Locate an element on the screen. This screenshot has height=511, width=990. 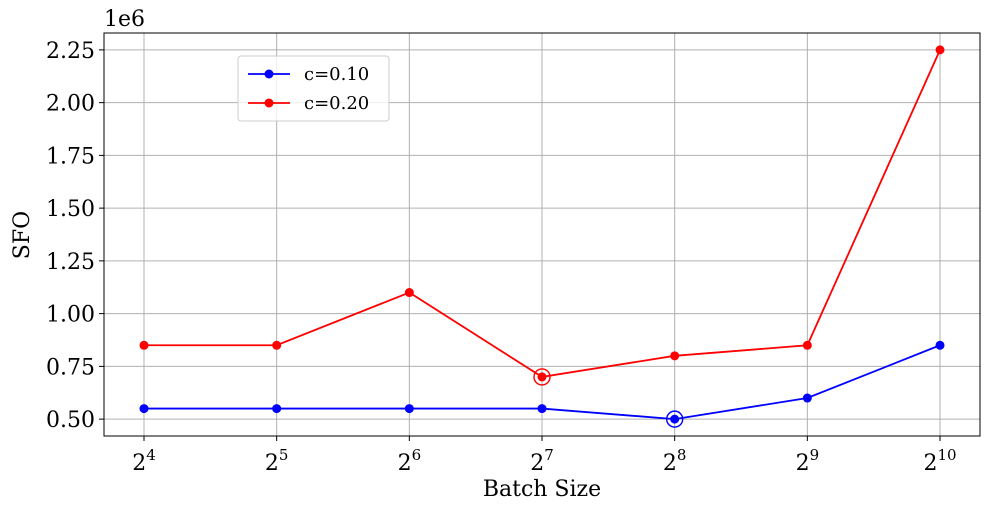
legend-box is located at coordinates (313, 88).